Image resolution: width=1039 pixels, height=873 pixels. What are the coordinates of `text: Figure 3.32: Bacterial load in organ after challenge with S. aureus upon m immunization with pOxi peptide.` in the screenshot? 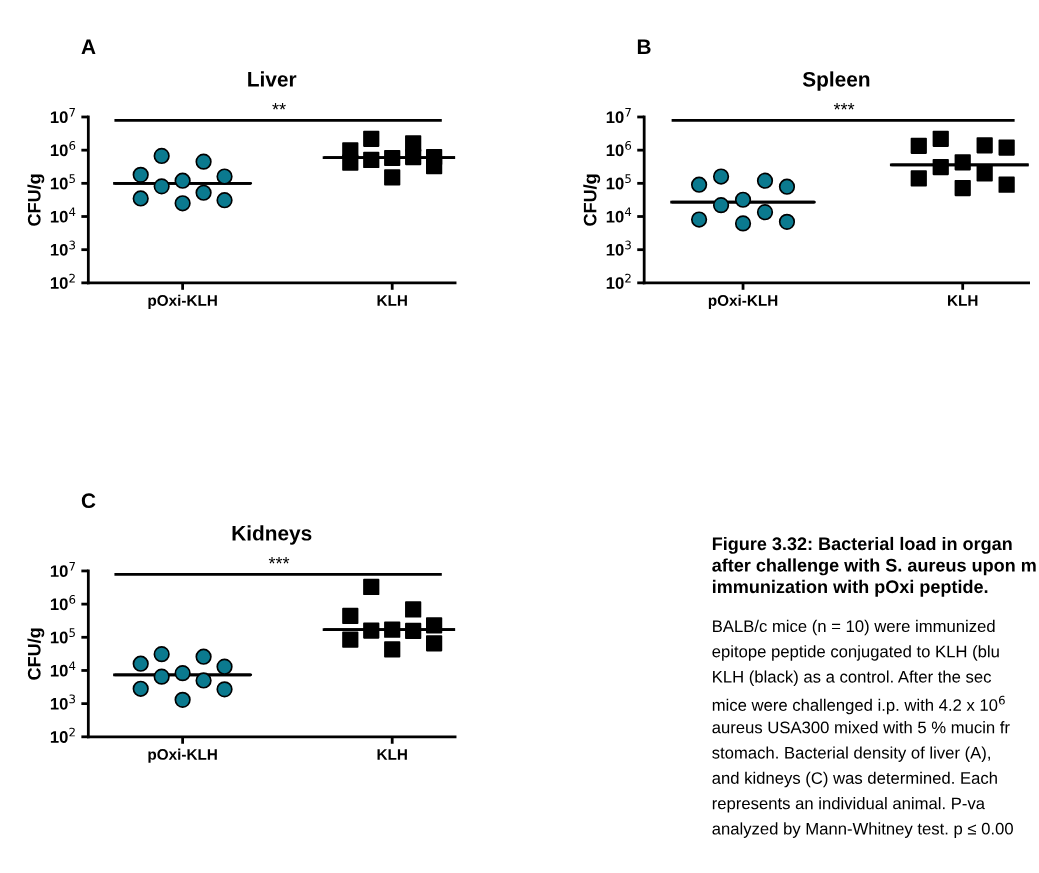 It's located at (874, 566).